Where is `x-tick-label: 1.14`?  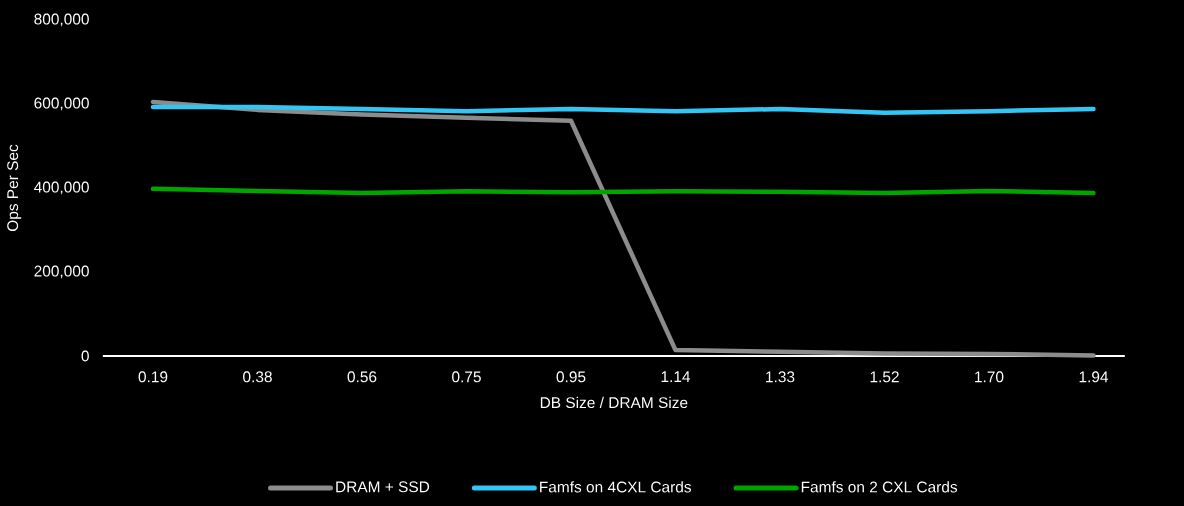 x-tick-label: 1.14 is located at coordinates (676, 376).